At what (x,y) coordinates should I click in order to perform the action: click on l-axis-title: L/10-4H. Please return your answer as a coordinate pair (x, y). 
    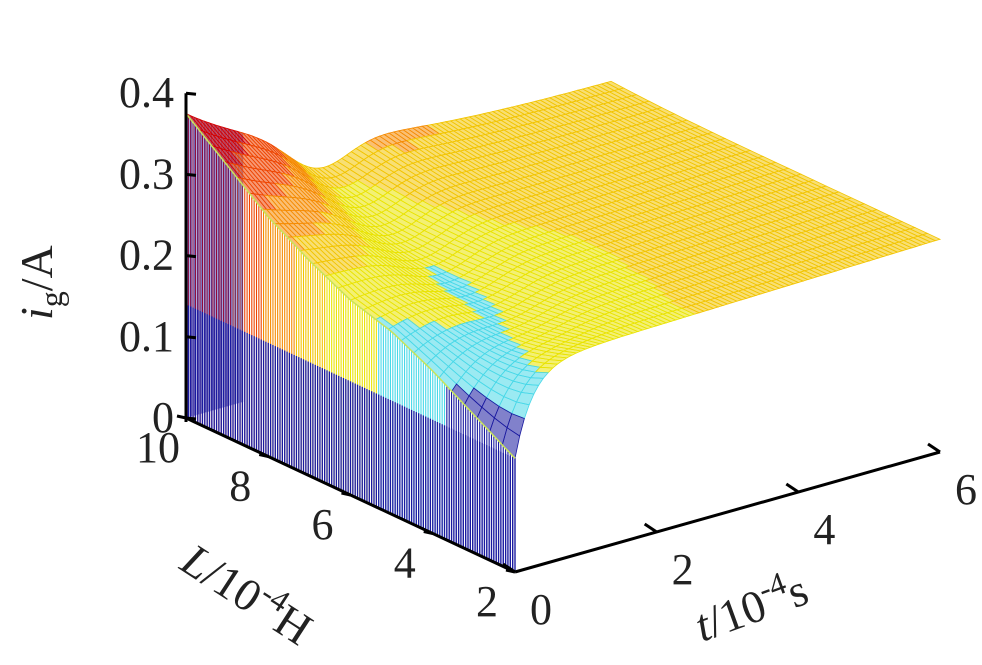
    Looking at the image, I should click on (248, 591).